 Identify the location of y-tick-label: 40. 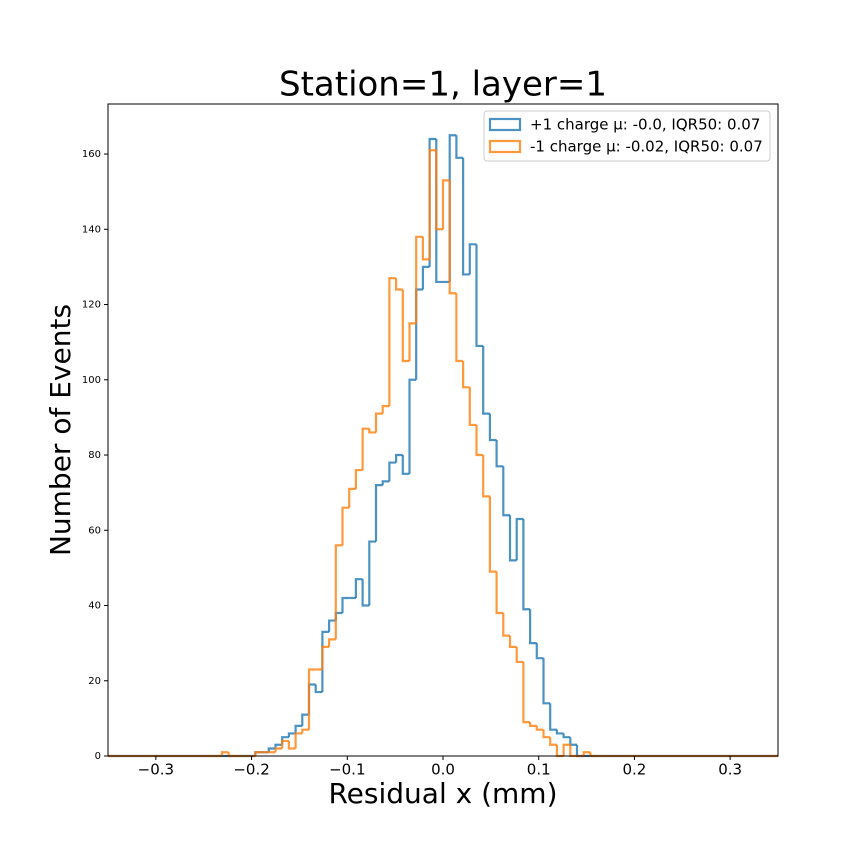
(94, 606).